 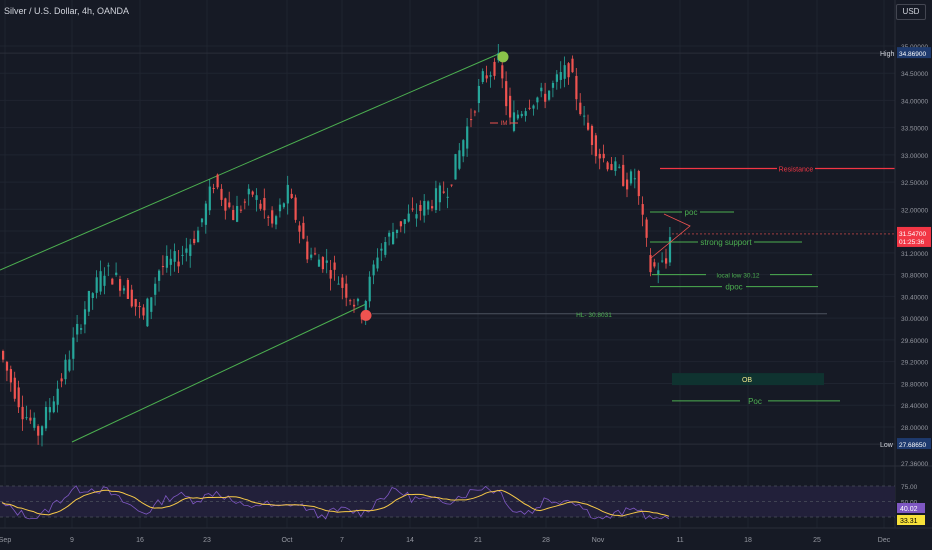 I want to click on resistance-label: Resistance, so click(x=796, y=169).